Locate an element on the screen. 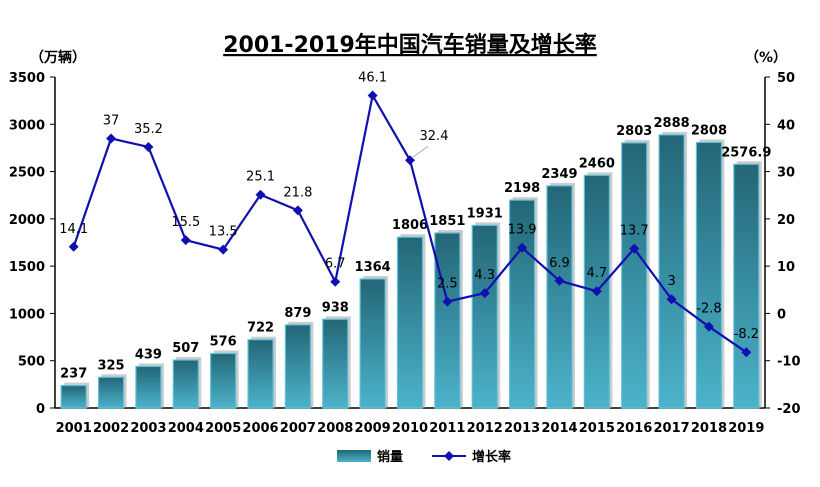  right-tick-label: 0 is located at coordinates (781, 314).